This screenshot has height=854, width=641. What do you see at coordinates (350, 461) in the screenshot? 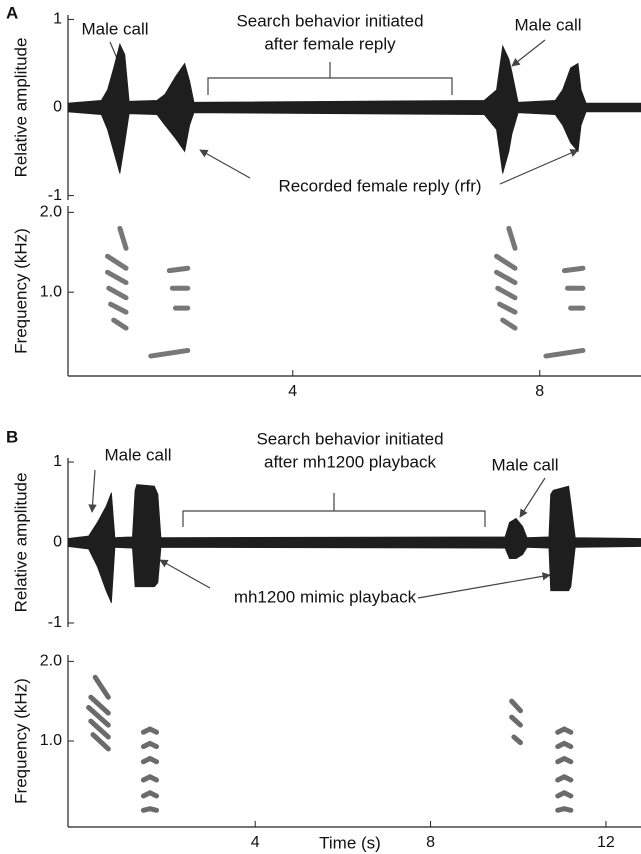
I see `annotation: after mh1200 playback` at bounding box center [350, 461].